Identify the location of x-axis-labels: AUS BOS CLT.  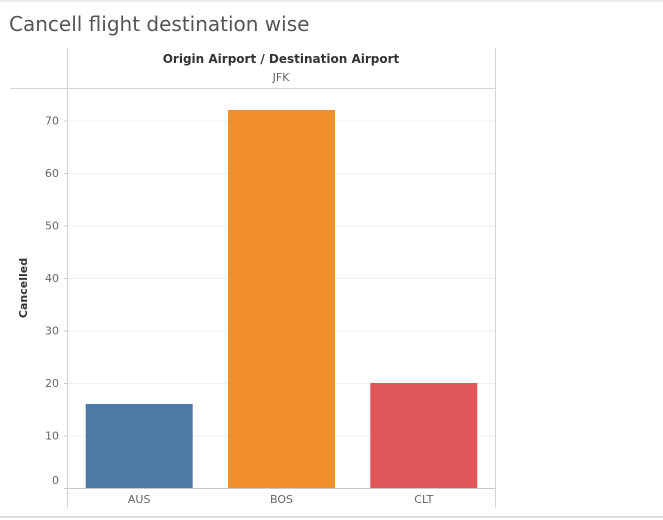
(281, 499).